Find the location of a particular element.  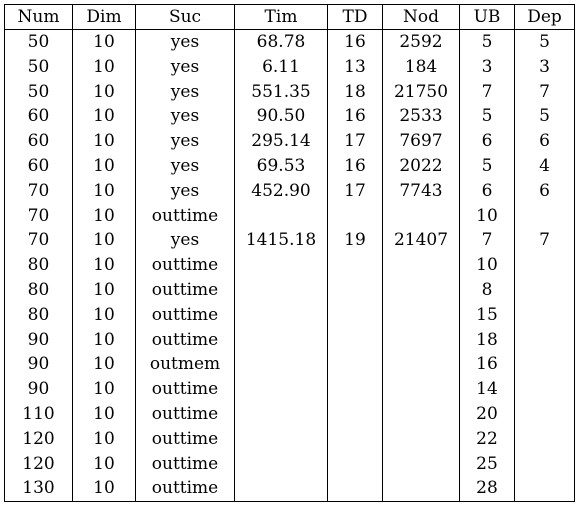

cell-ub: 3 is located at coordinates (487, 67).